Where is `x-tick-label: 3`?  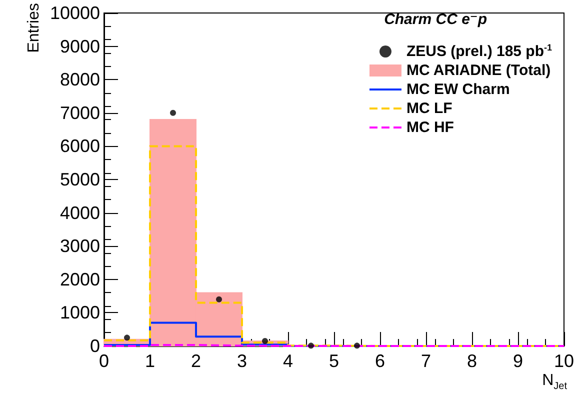
x-tick-label: 3 is located at coordinates (242, 361).